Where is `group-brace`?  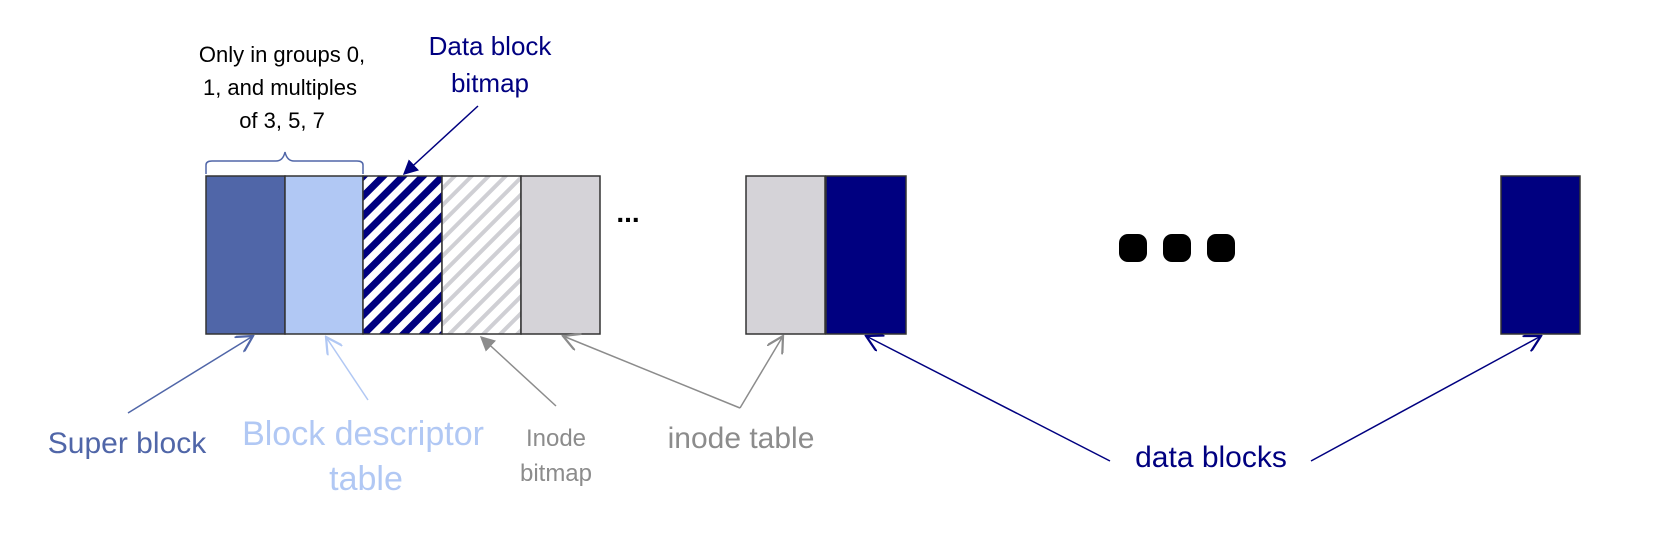
group-brace is located at coordinates (284, 162).